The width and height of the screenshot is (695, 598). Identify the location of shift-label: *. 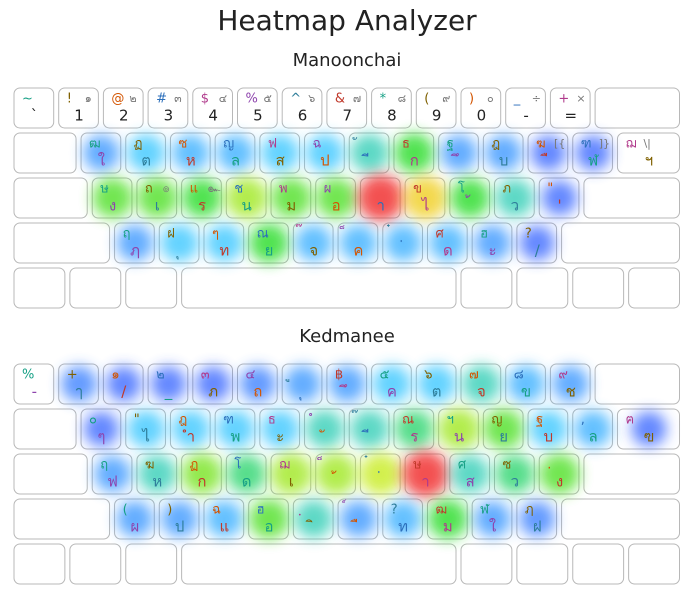
(383, 99).